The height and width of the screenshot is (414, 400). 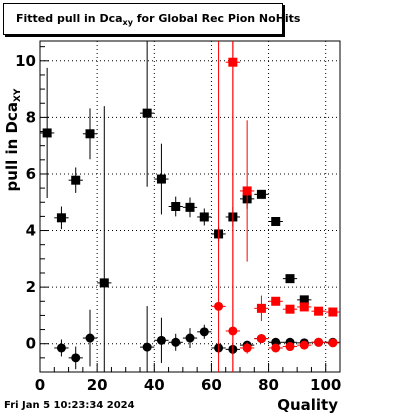 What do you see at coordinates (31, 117) in the screenshot?
I see `y-tick-label: 8` at bounding box center [31, 117].